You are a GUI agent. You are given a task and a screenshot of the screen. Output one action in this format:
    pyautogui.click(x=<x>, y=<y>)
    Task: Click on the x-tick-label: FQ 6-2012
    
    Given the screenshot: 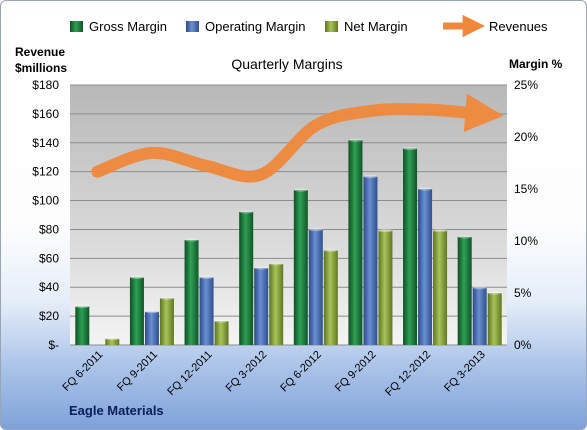 What is the action you would take?
    pyautogui.click(x=301, y=372)
    